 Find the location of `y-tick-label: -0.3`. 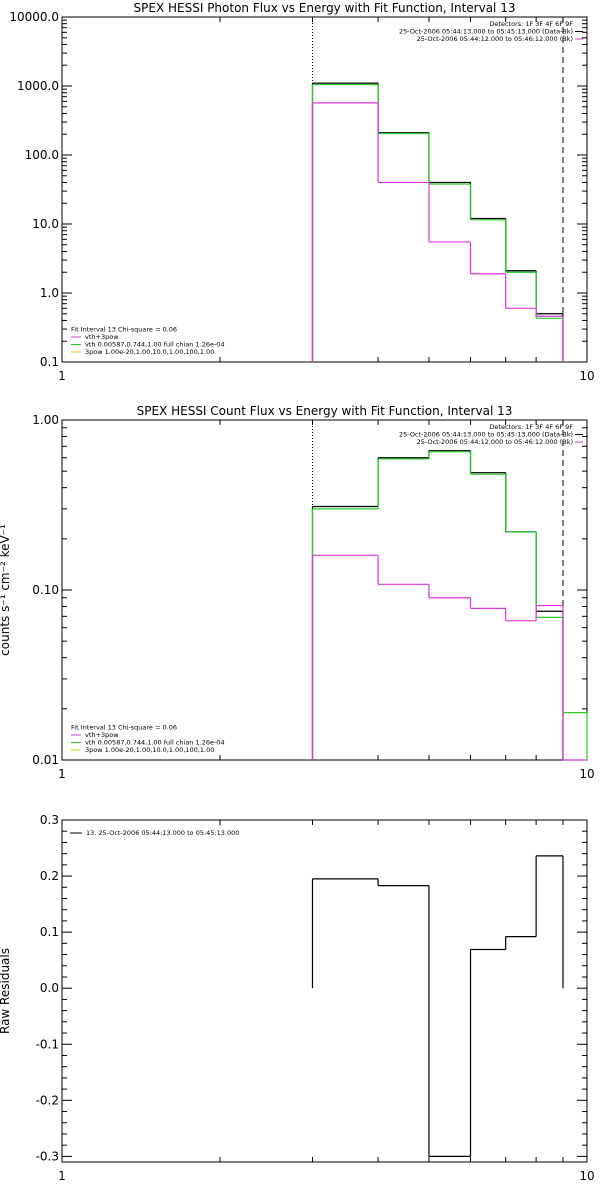

y-tick-label: -0.3 is located at coordinates (47, 1156).